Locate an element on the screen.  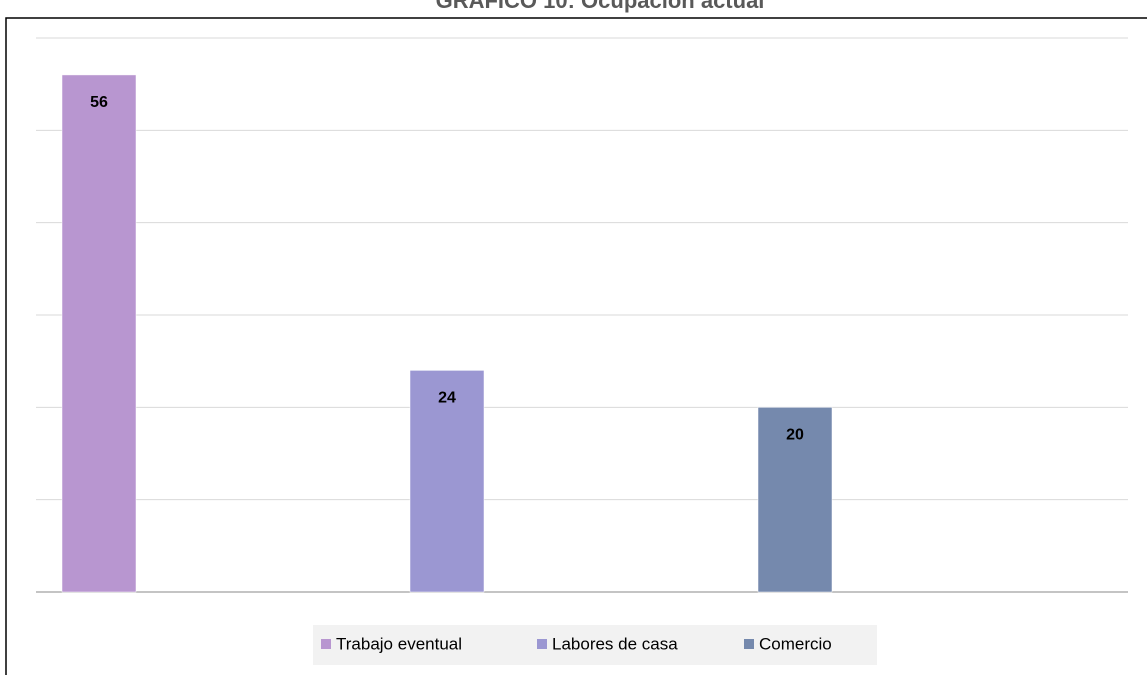
legend-label: Labores de casa is located at coordinates (615, 643).